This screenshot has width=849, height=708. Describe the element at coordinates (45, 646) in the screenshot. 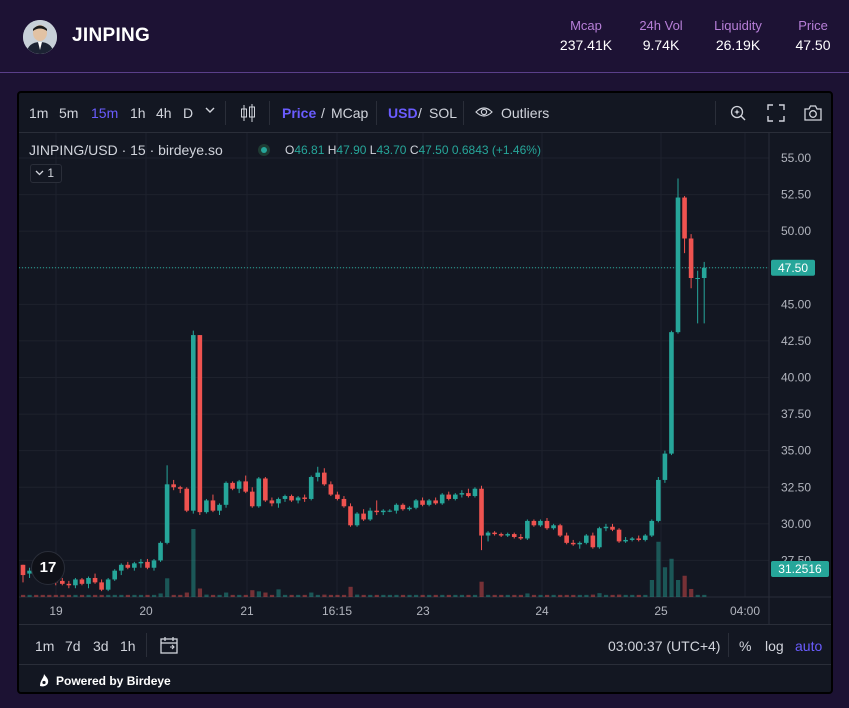

I see `range-1m: 1m` at that location.